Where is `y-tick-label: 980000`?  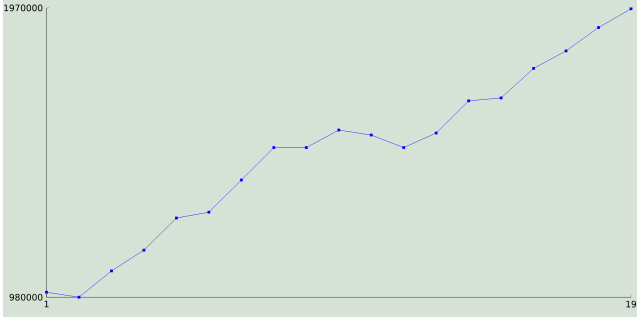
y-tick-label: 980000 is located at coordinates (26, 297).